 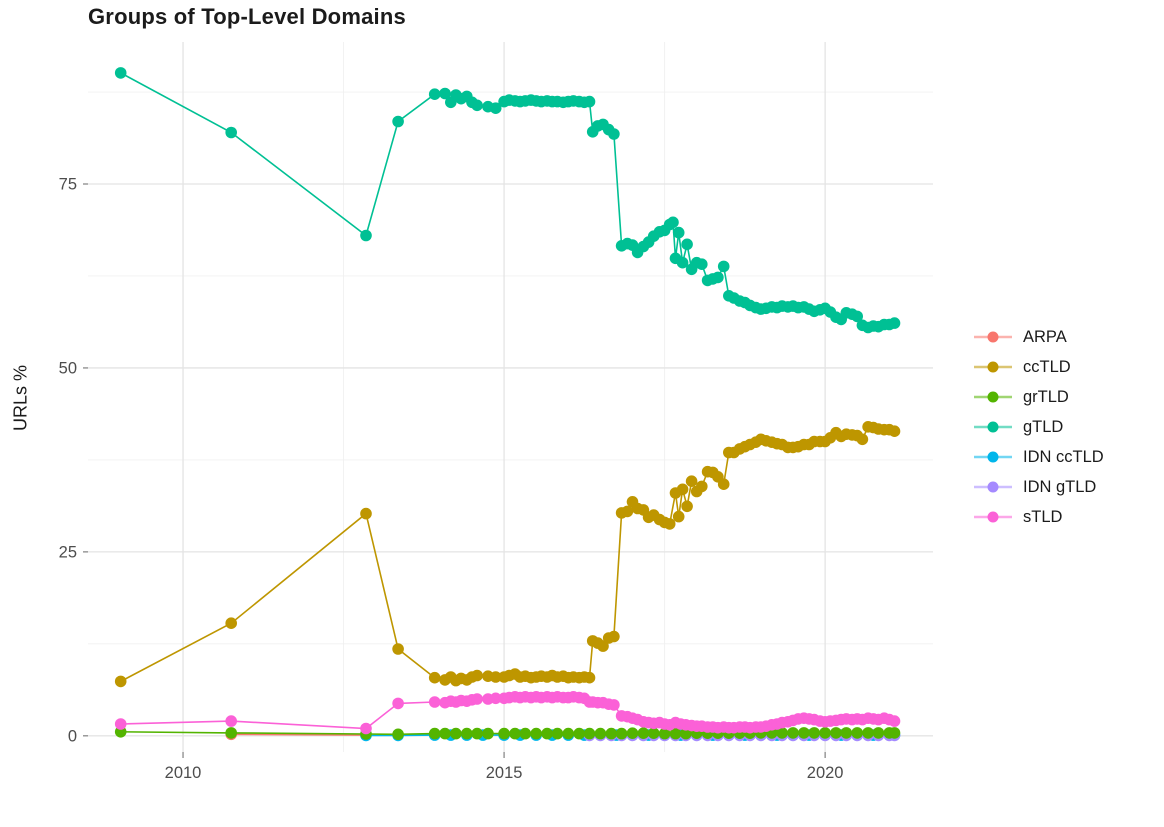 I want to click on legend-item-stld: sTLD, so click(x=1039, y=517).